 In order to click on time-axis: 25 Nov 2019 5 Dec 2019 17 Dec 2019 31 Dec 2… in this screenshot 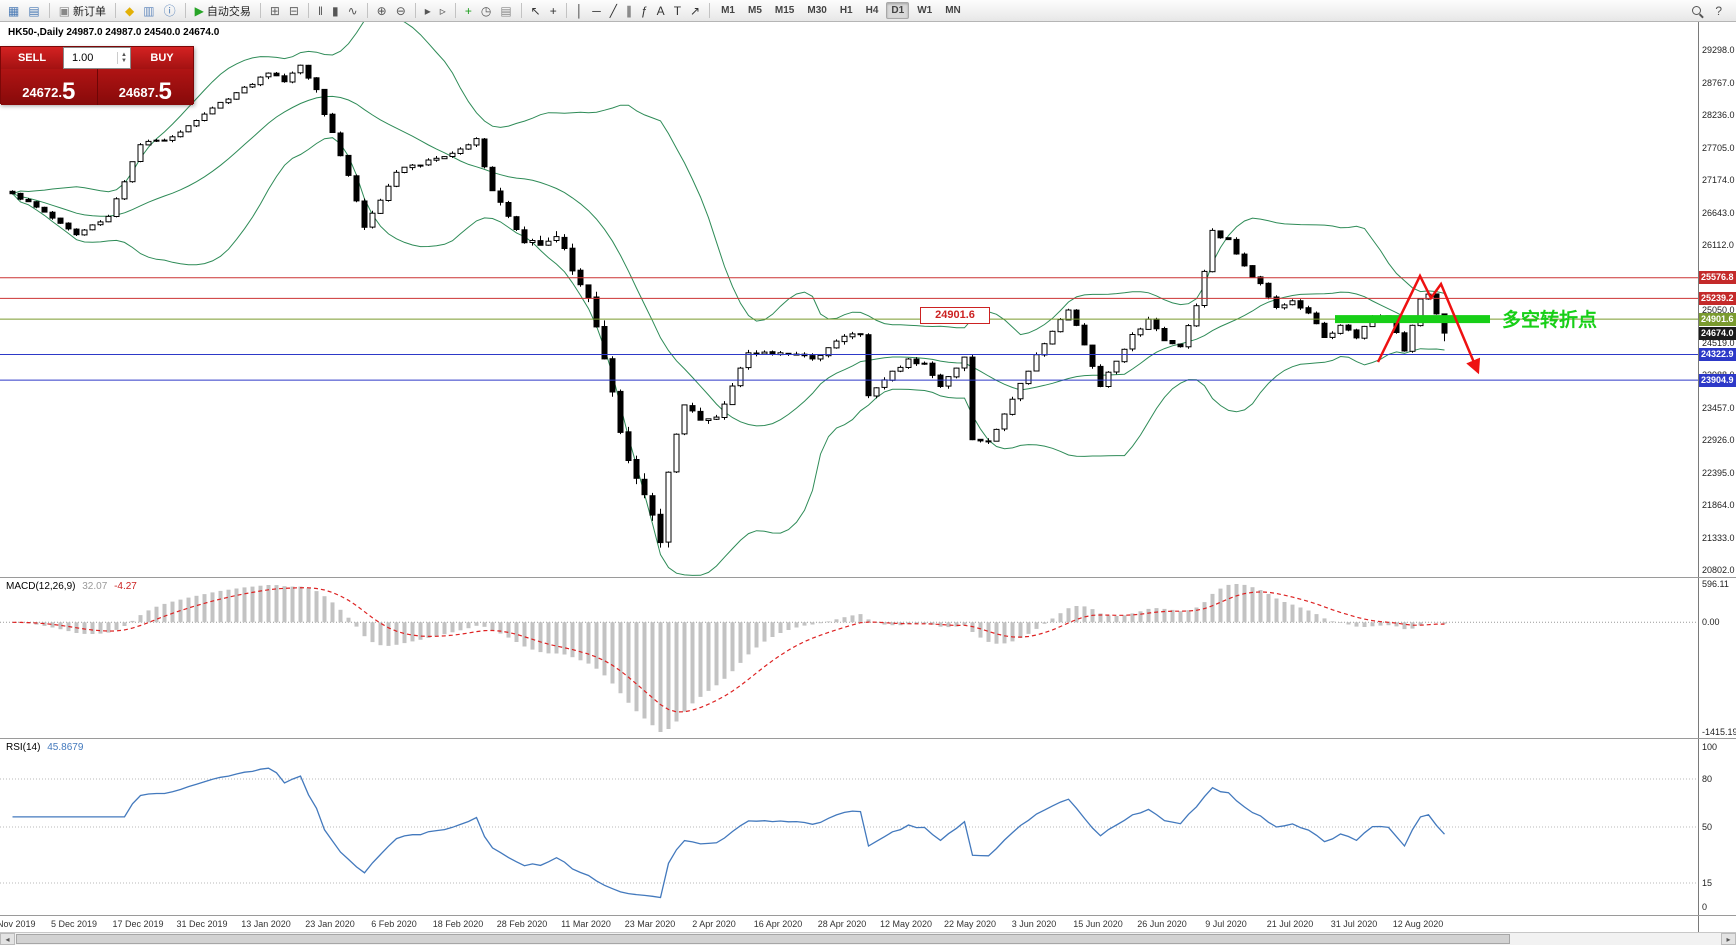, I will do `click(868, 924)`.